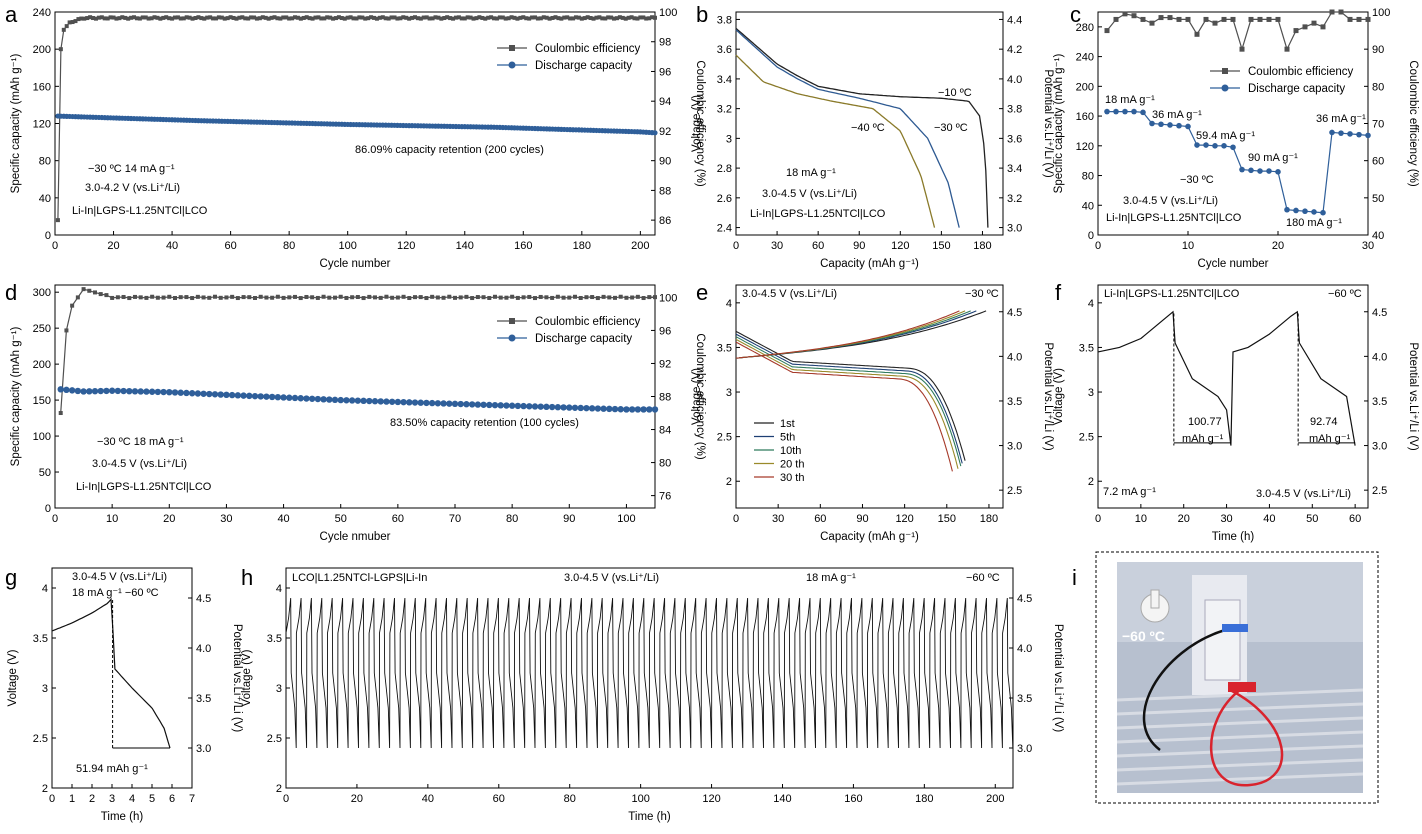  What do you see at coordinates (1155, 599) in the screenshot?
I see `thermometer-stem` at bounding box center [1155, 599].